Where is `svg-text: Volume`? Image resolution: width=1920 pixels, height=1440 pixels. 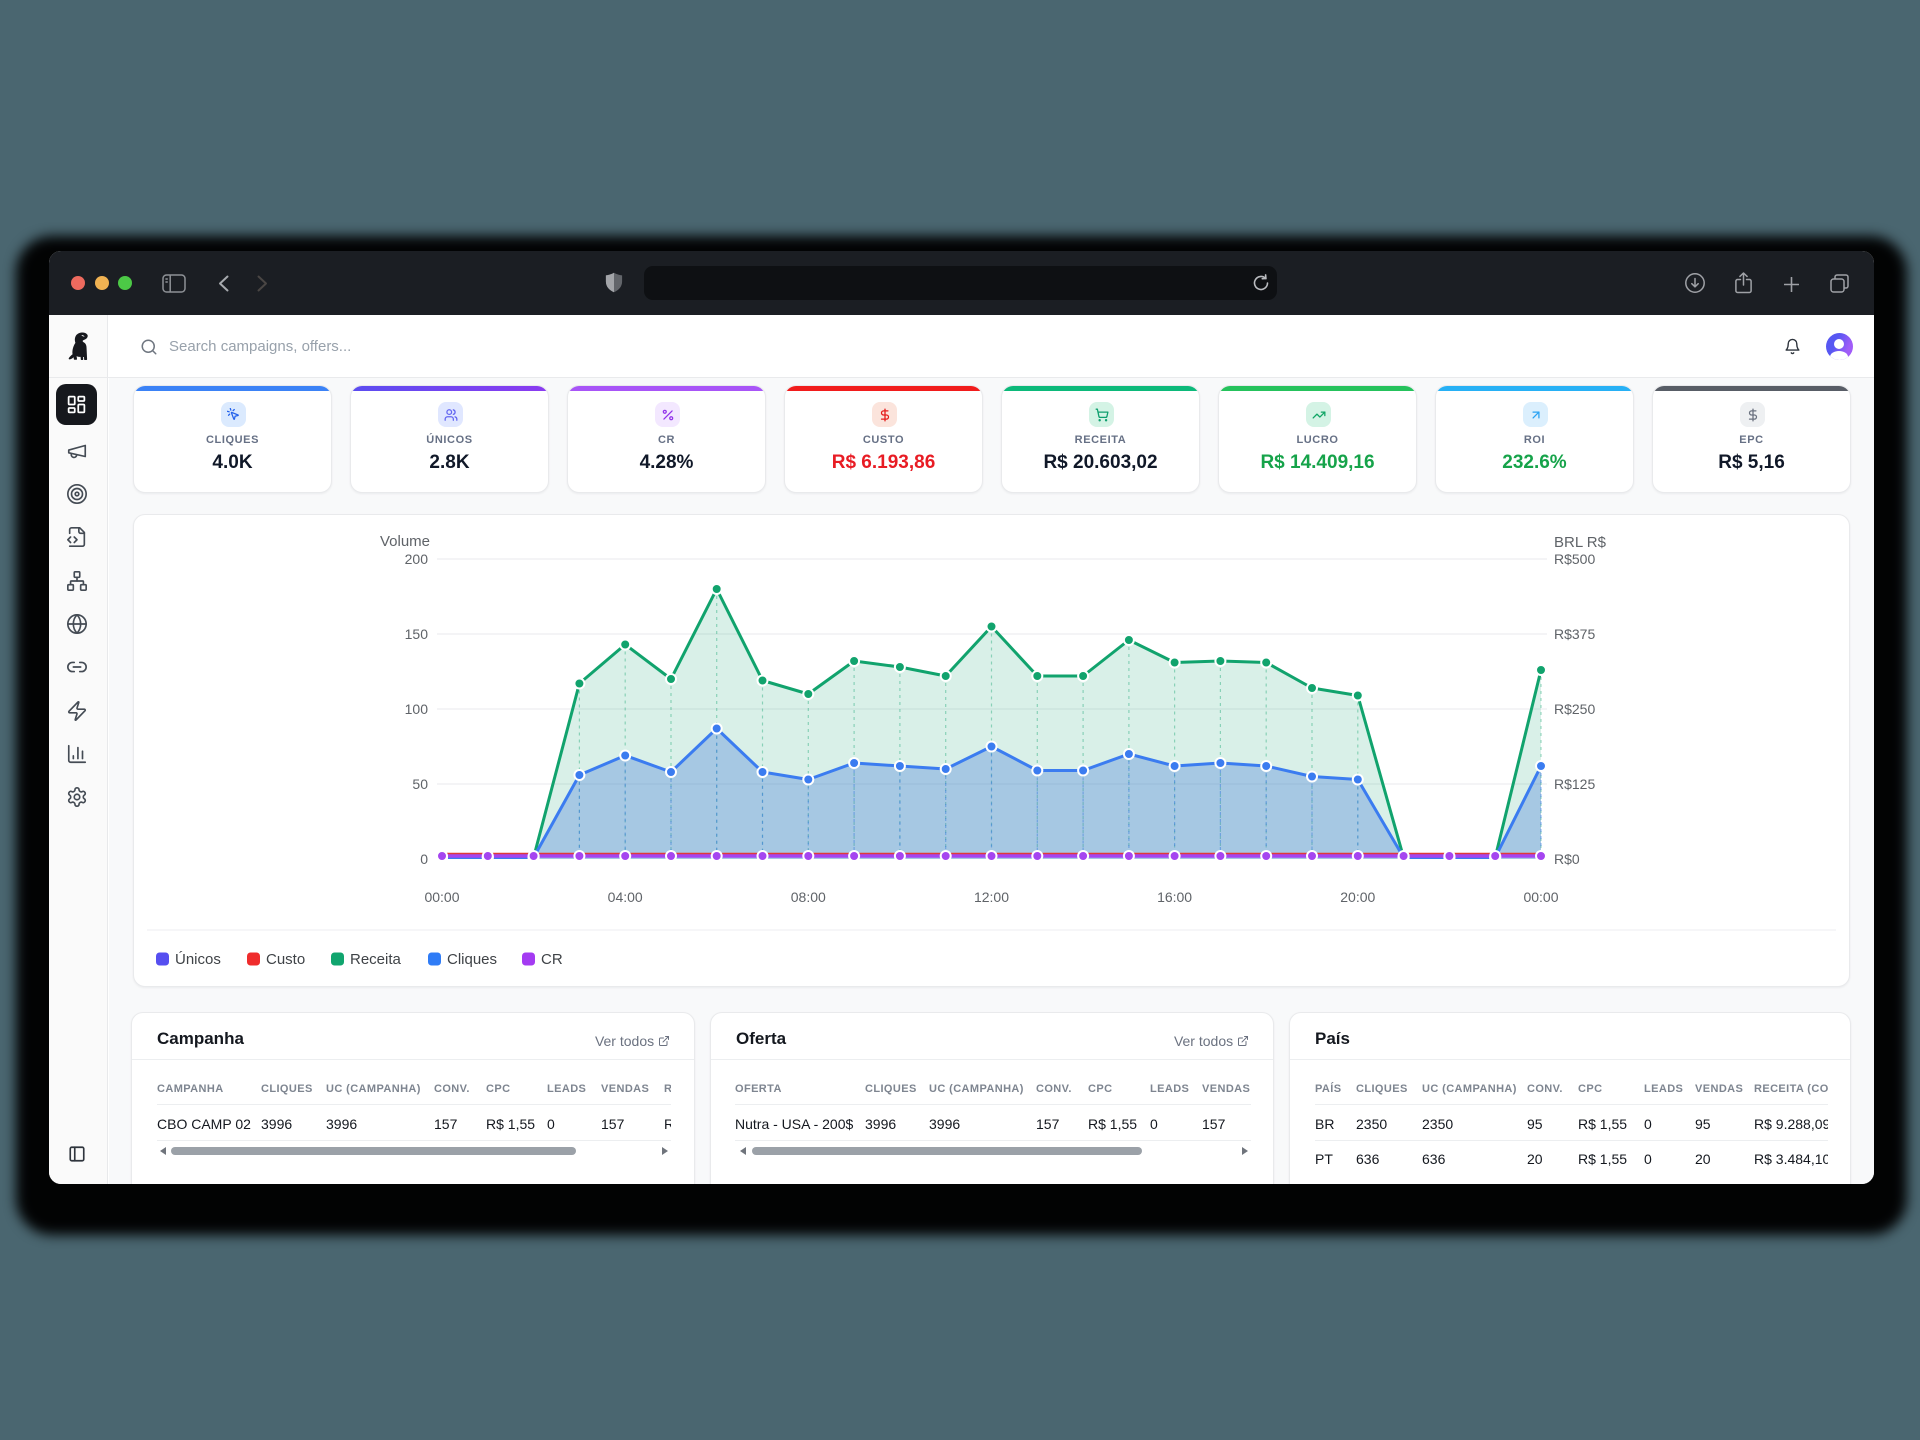
svg-text: Volume is located at coordinates (405, 541).